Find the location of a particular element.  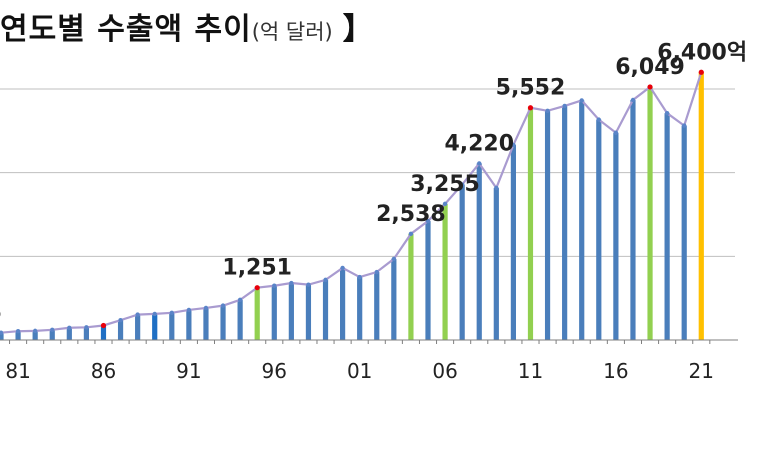

bar-2010 is located at coordinates (513, 242).